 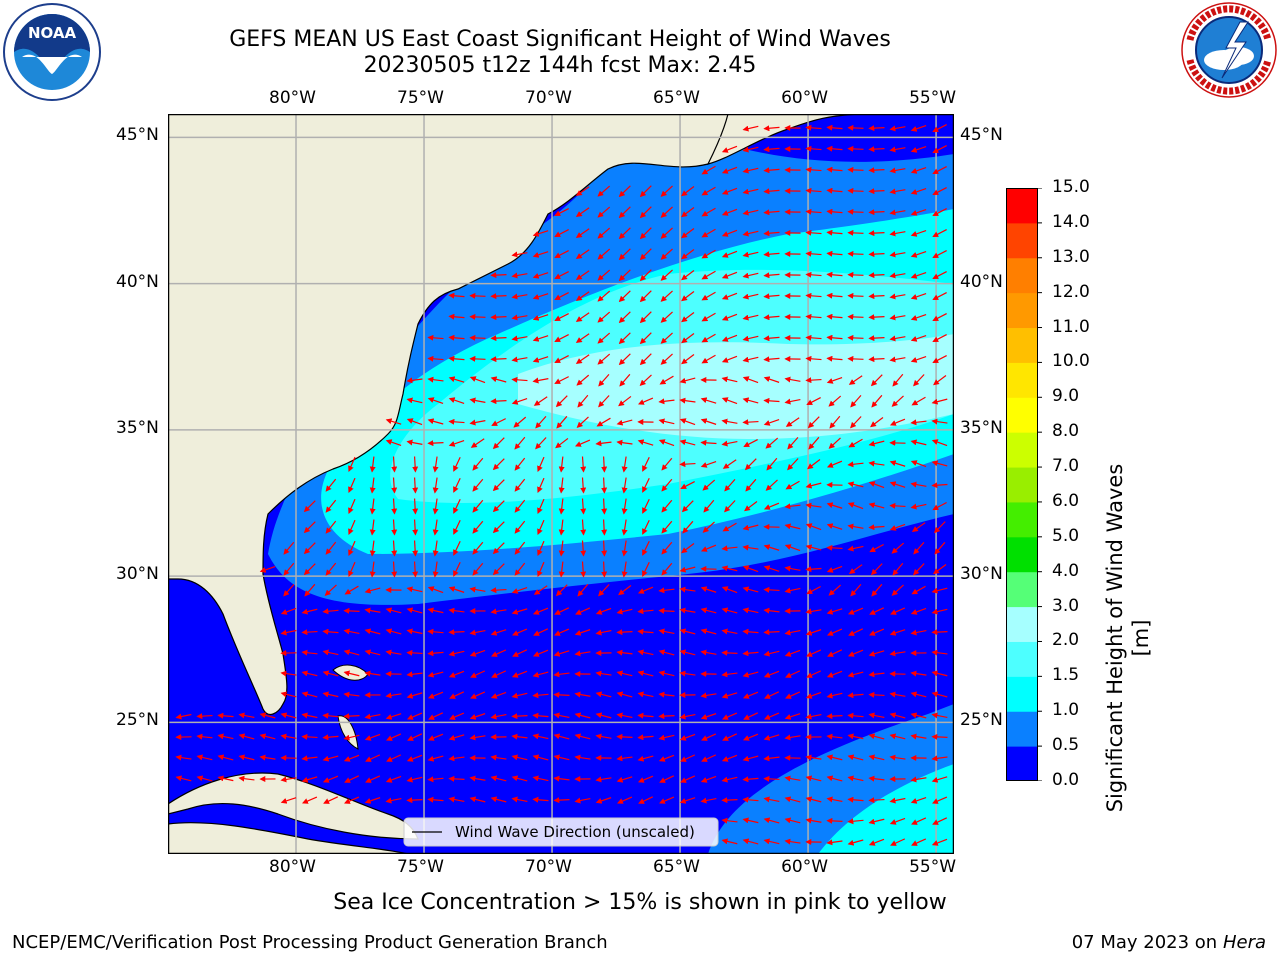 I want to click on colorbar-swatch, so click(x=1022, y=240).